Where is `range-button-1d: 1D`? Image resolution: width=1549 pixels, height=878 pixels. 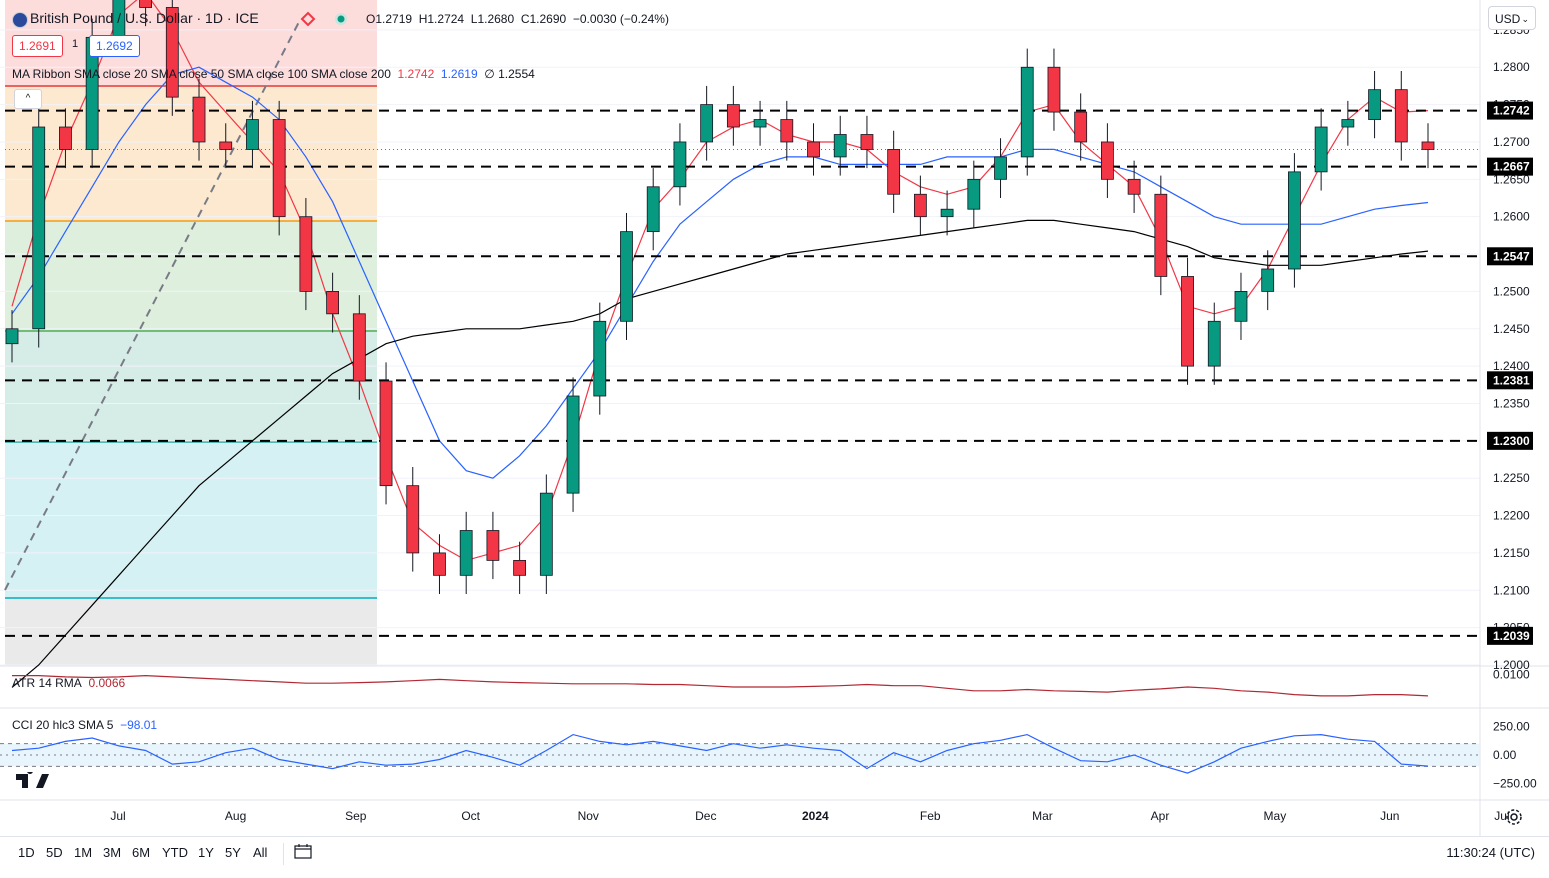 range-button-1d: 1D is located at coordinates (26, 852).